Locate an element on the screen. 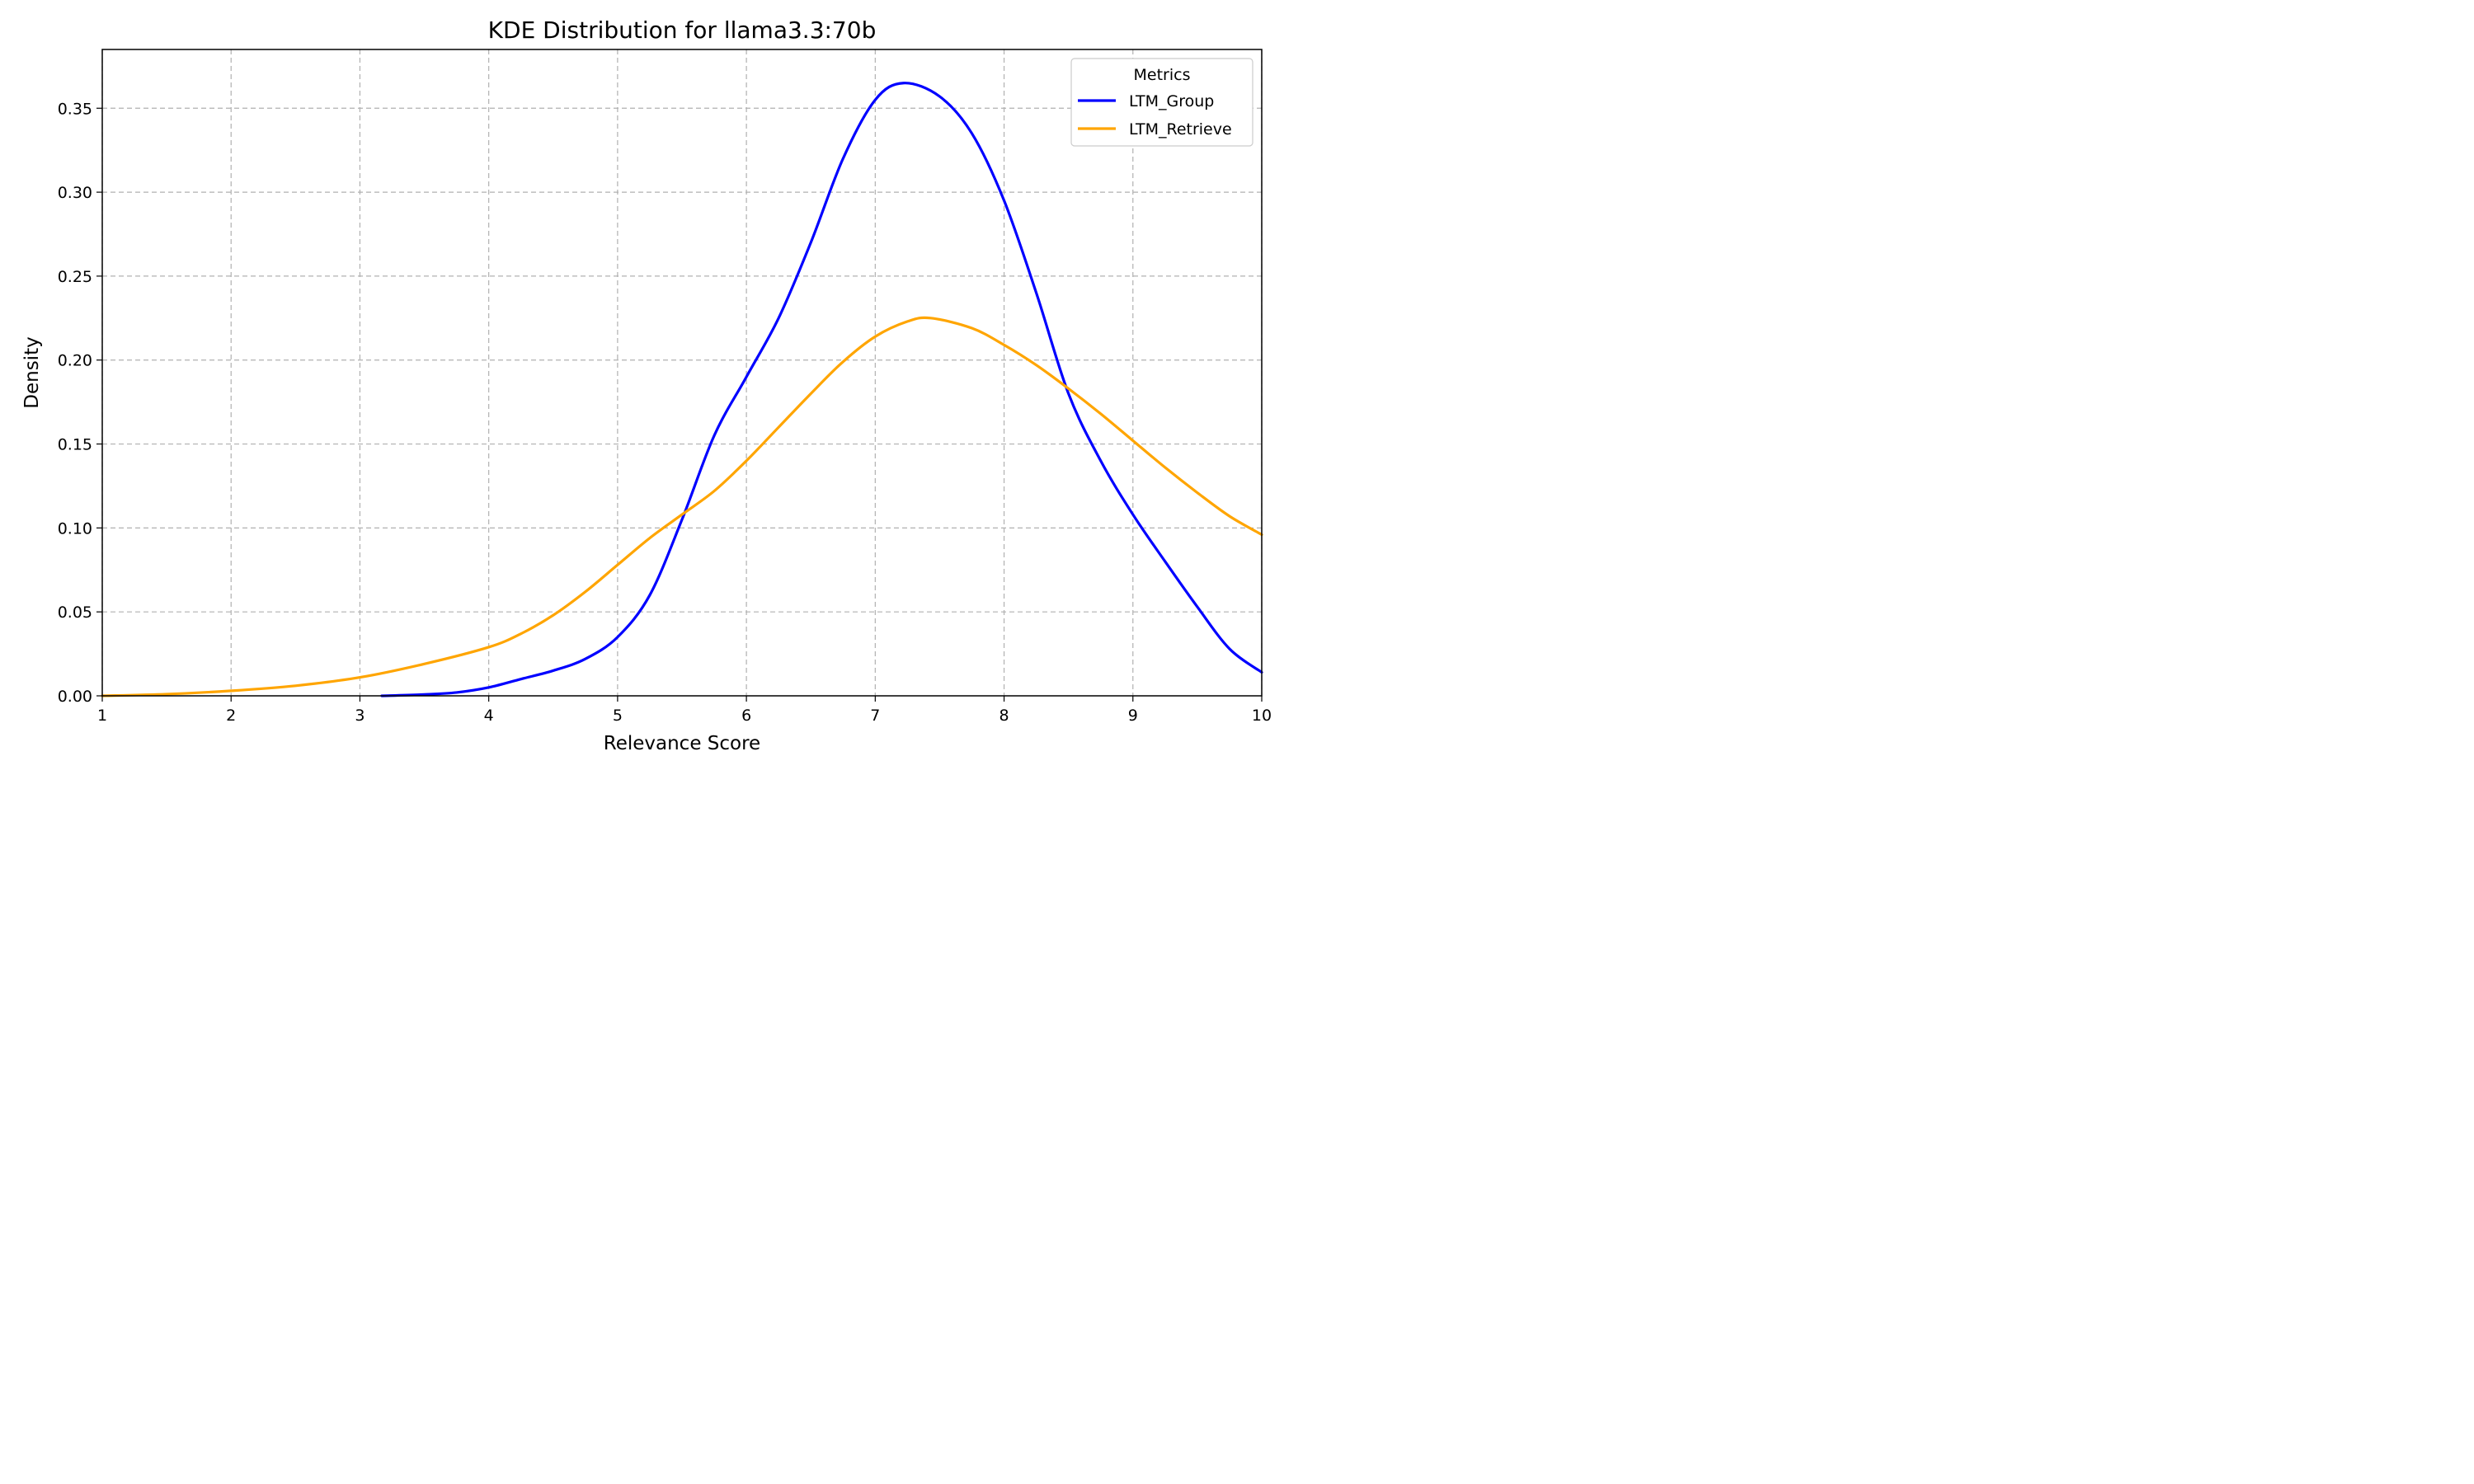 This screenshot has width=2474, height=1484. legend: Metrics LTM_Group LTM_Retrieve is located at coordinates (1161, 102).